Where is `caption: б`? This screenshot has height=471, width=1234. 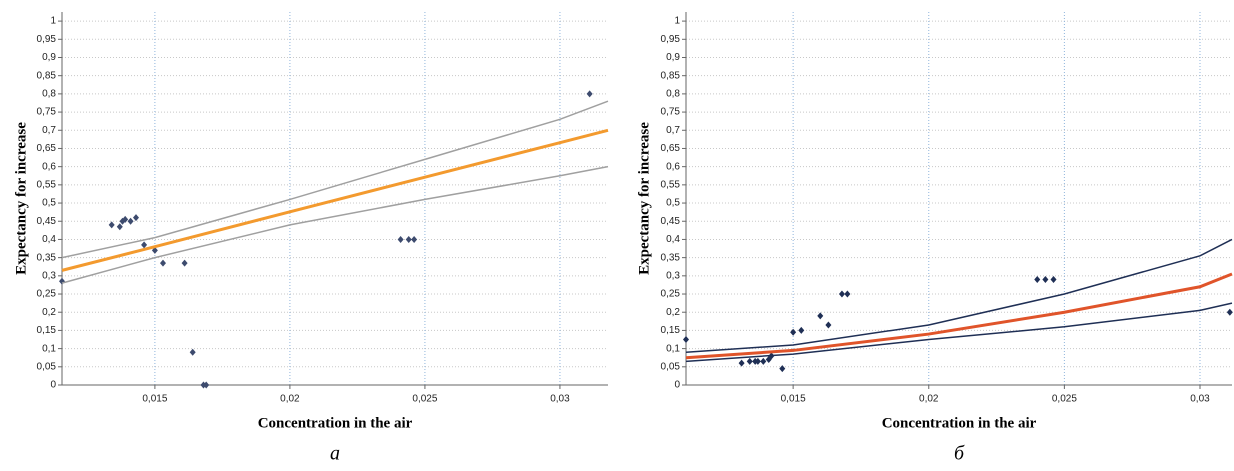
caption: б is located at coordinates (959, 454).